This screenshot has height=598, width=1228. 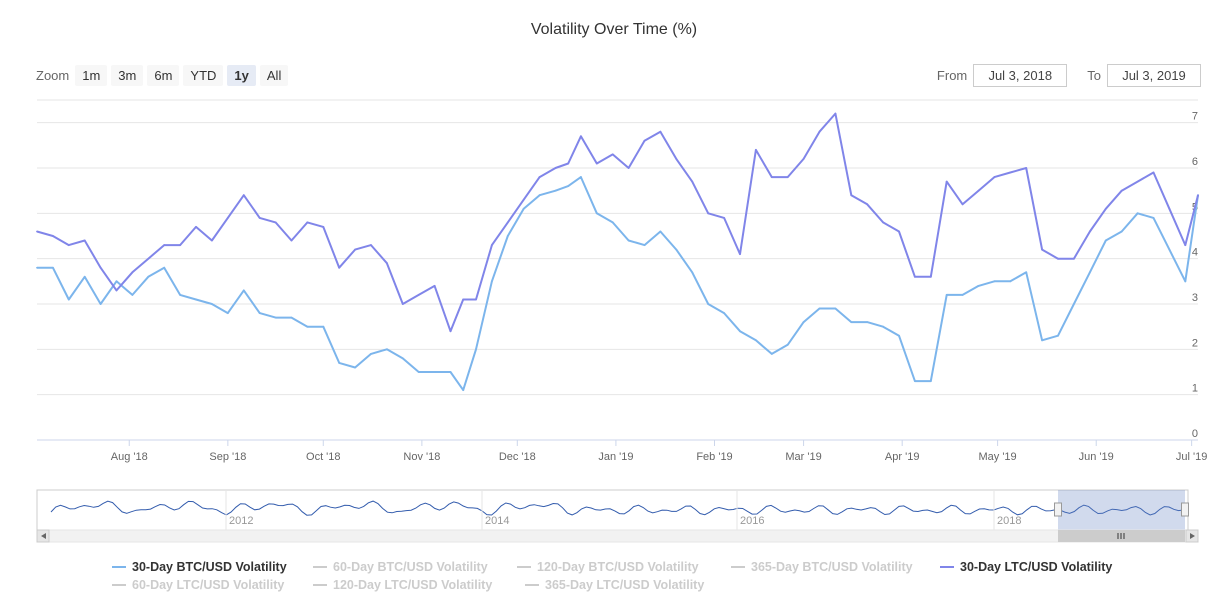 I want to click on x-tick-label: Dec '18, so click(x=517, y=457).